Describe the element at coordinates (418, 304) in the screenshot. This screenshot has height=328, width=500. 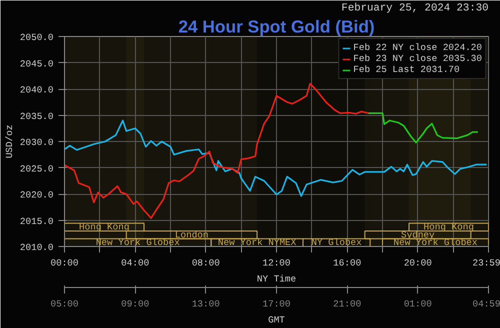
I see `x2-tick-label: 01:00` at that location.